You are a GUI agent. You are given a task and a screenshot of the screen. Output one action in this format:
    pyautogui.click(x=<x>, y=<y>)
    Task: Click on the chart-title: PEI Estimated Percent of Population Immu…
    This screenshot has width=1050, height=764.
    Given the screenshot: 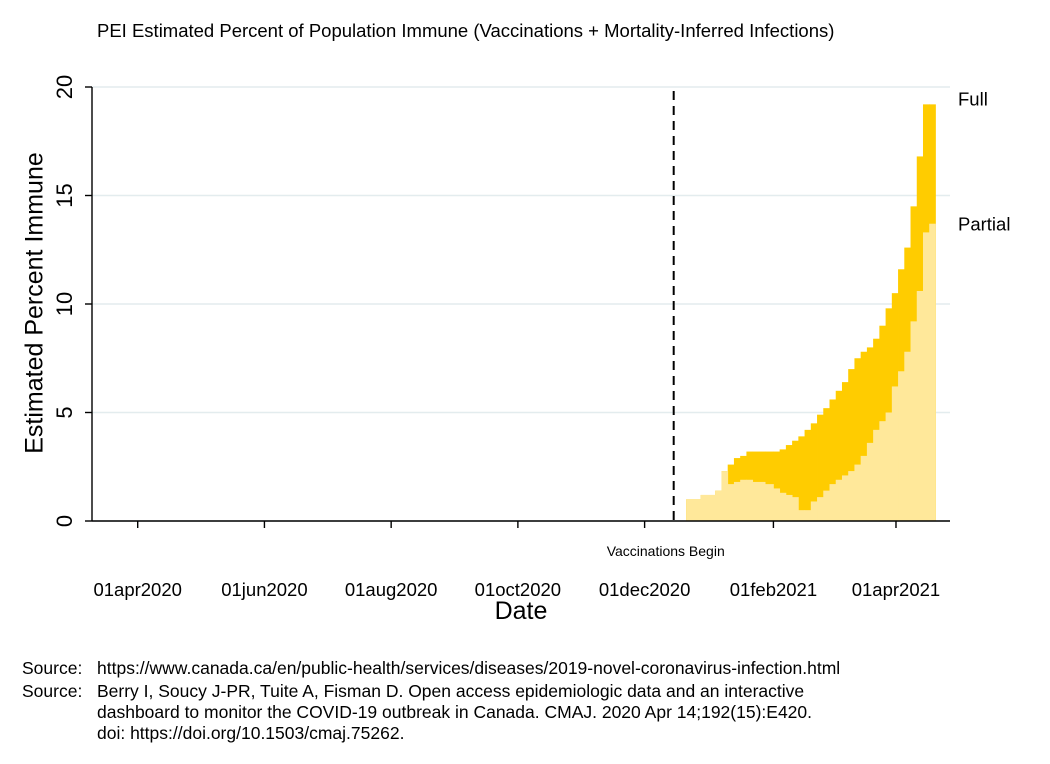 What is the action you would take?
    pyautogui.click(x=466, y=30)
    